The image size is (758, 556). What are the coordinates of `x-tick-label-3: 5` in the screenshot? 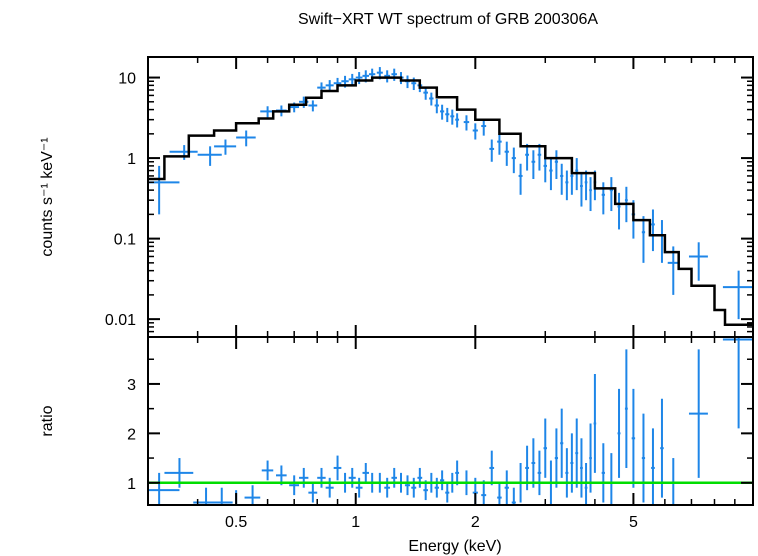 It's located at (633, 522).